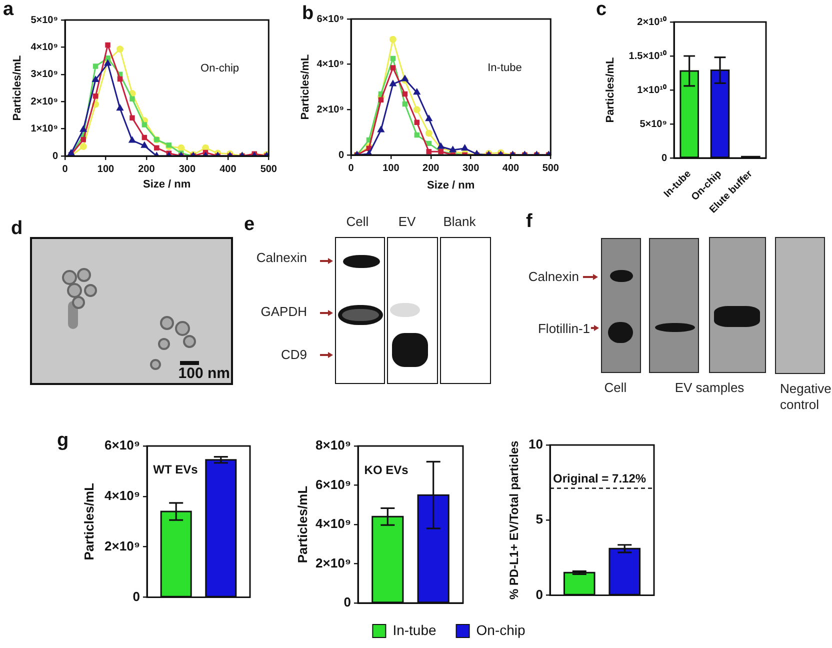  I want to click on y-tick-label: 3×10⁹, so click(44, 74).